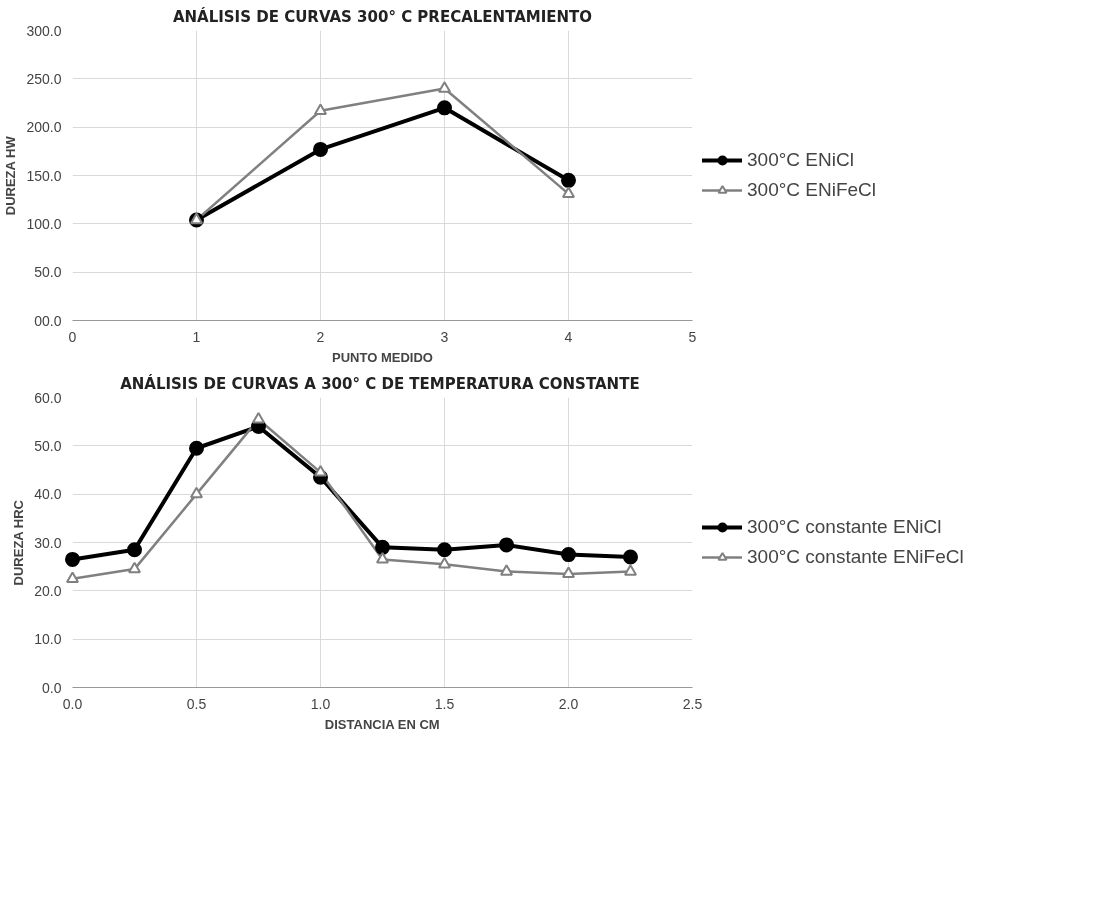 Image resolution: width=1093 pixels, height=905 pixels. I want to click on y-tick-label: 150.0, so click(44, 175).